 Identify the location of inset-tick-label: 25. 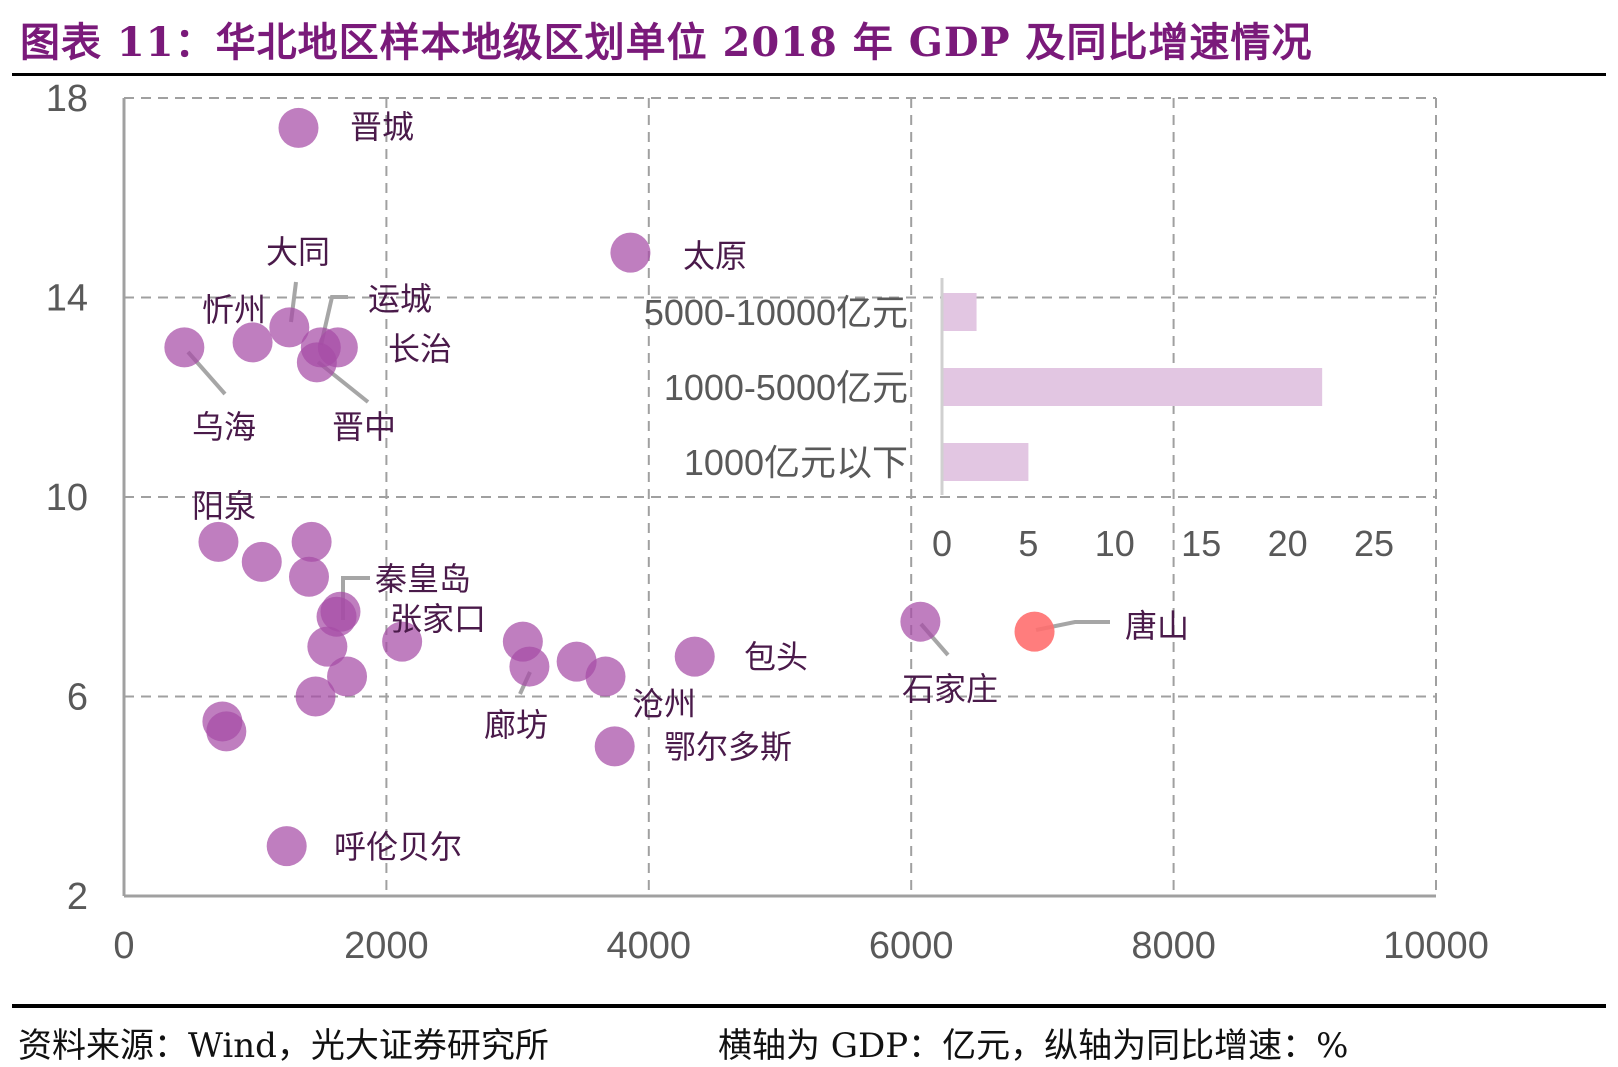
(1374, 543).